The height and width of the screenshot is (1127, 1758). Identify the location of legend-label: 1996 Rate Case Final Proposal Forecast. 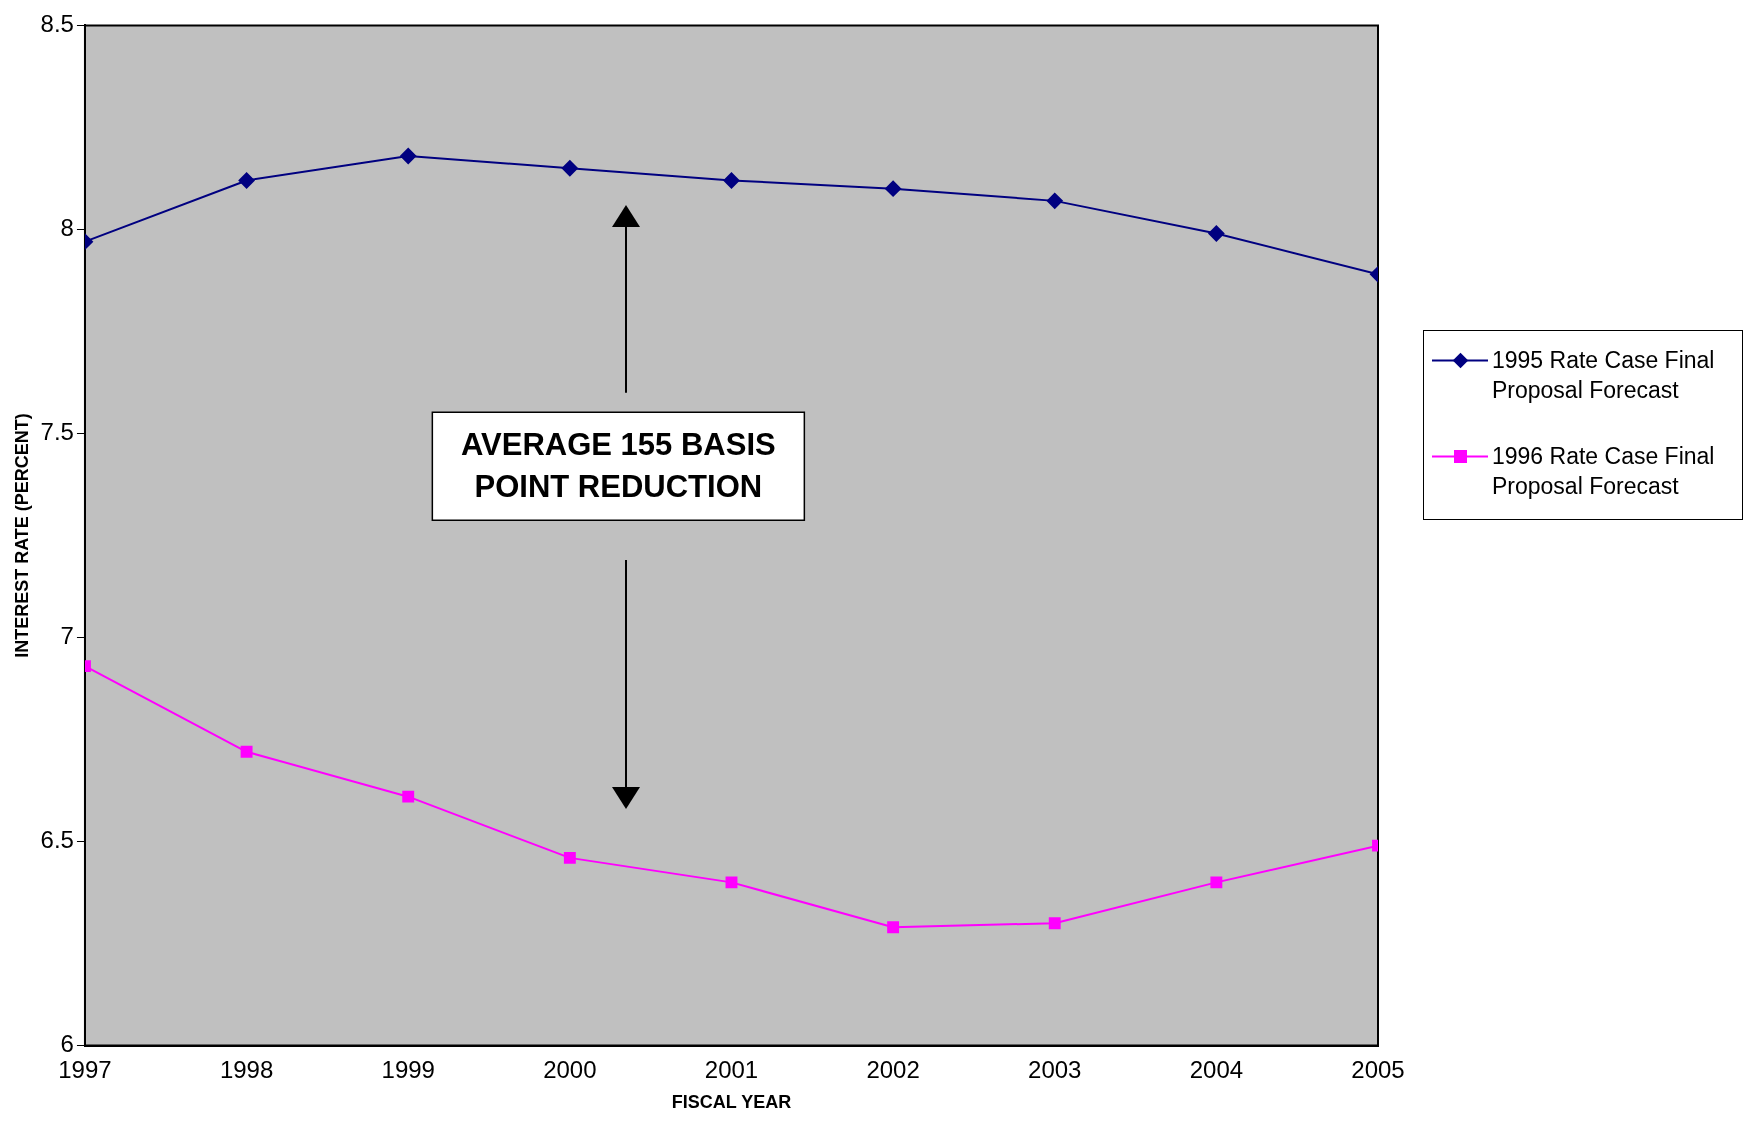
(1604, 471).